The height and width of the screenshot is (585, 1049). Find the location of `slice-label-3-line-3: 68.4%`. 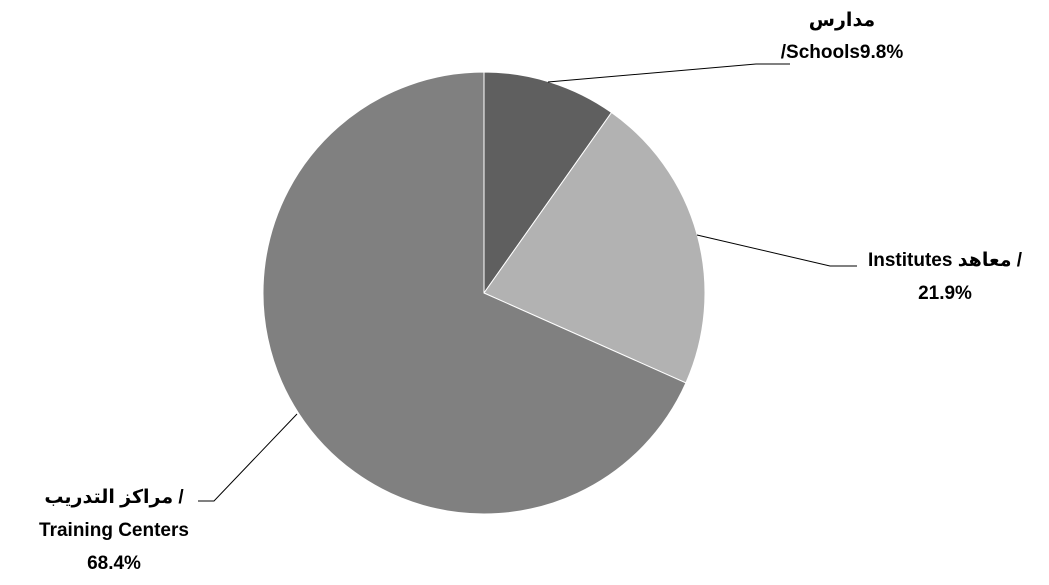

slice-label-3-line-3: 68.4% is located at coordinates (114, 563).